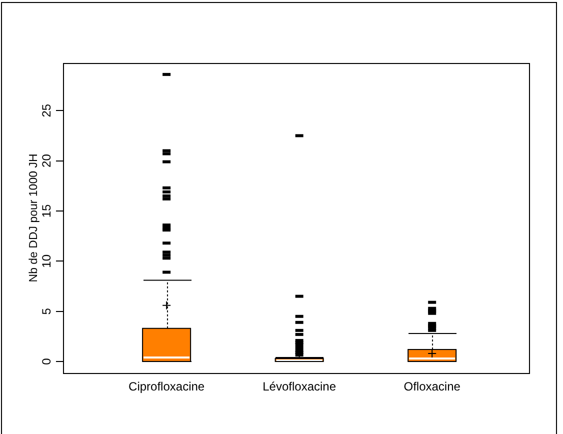  Describe the element at coordinates (34, 218) in the screenshot. I see `y-axis-title: Nb de DDJ pour 1000 JH` at that location.